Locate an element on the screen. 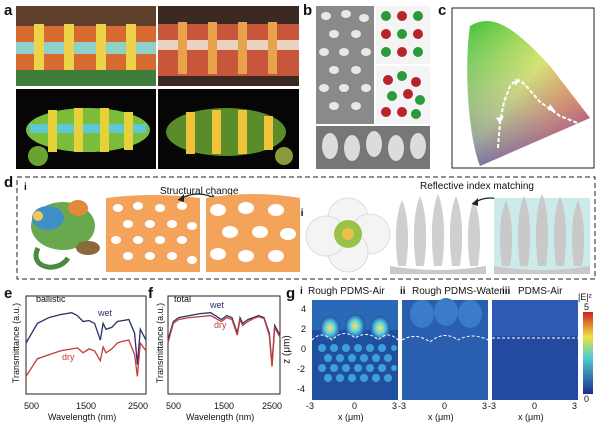 The width and height of the screenshot is (600, 424). series-line-wet is located at coordinates (86, 338).